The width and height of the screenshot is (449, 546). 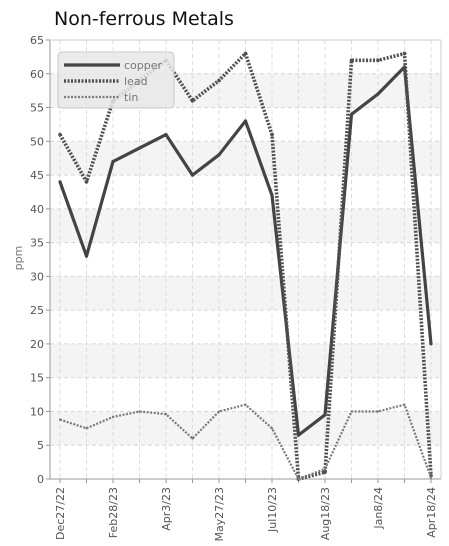 What do you see at coordinates (37, 108) in the screenshot?
I see `y-tick-label: 55` at bounding box center [37, 108].